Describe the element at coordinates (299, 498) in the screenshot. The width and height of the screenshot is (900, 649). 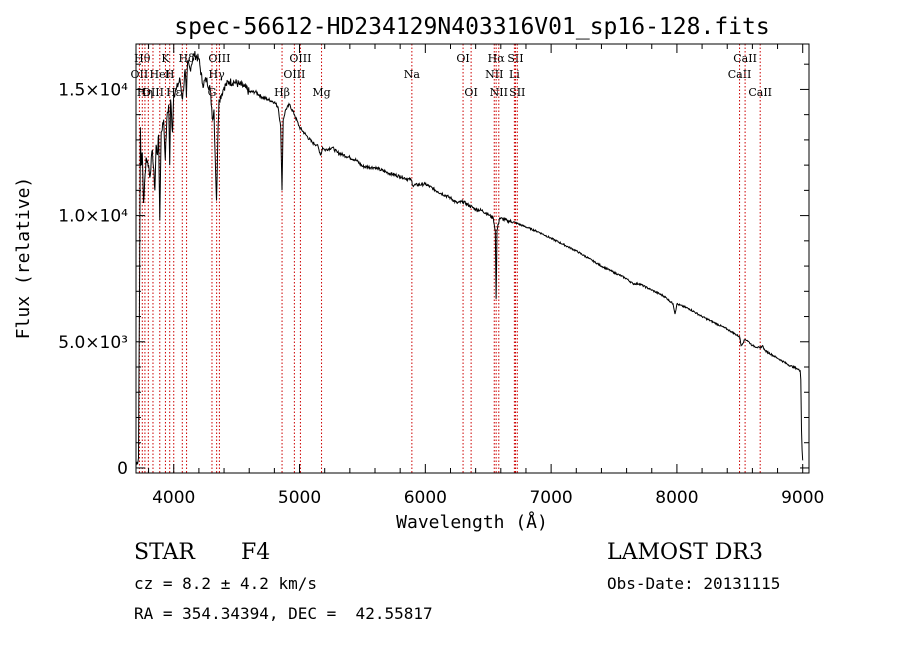
I see `x-tick-label: 5000` at that location.